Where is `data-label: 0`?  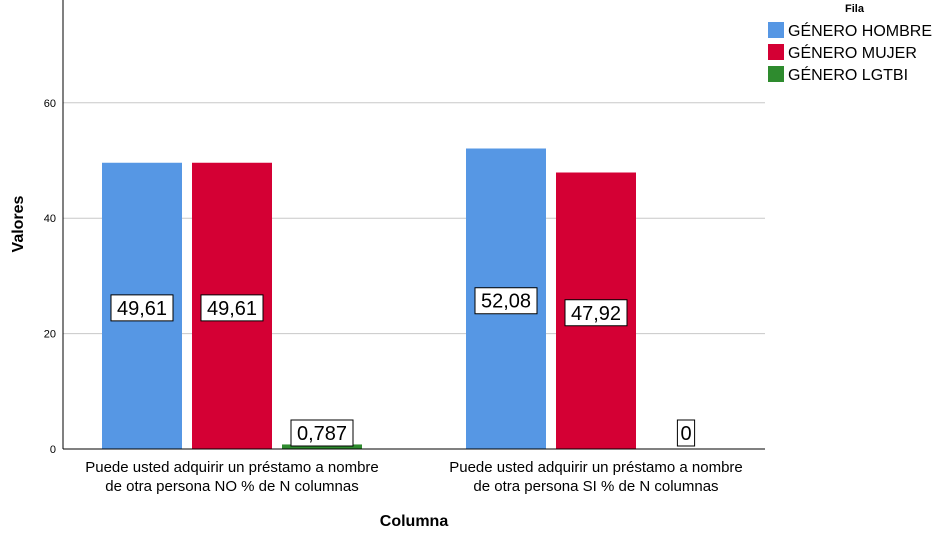
data-label: 0 is located at coordinates (685, 434).